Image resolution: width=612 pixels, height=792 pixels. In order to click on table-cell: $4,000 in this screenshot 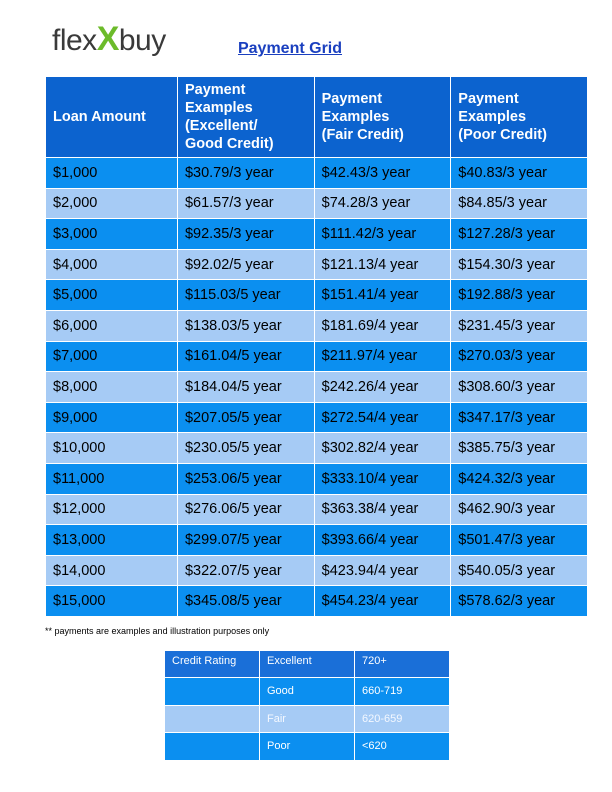, I will do `click(111, 264)`.